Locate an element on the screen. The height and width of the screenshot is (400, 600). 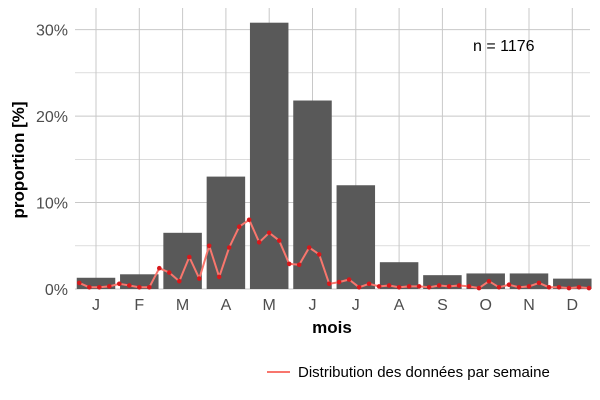
legend: Distribution des données par semaine is located at coordinates (408, 372).